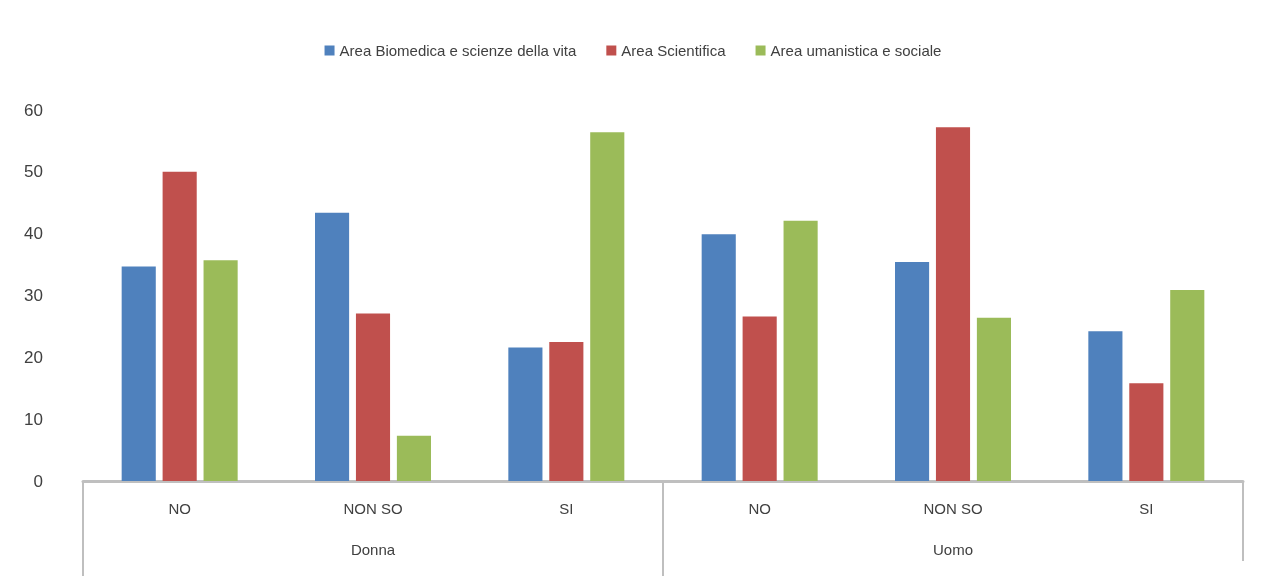 The image size is (1269, 586). What do you see at coordinates (33, 110) in the screenshot?
I see `y-tick-label: 60` at bounding box center [33, 110].